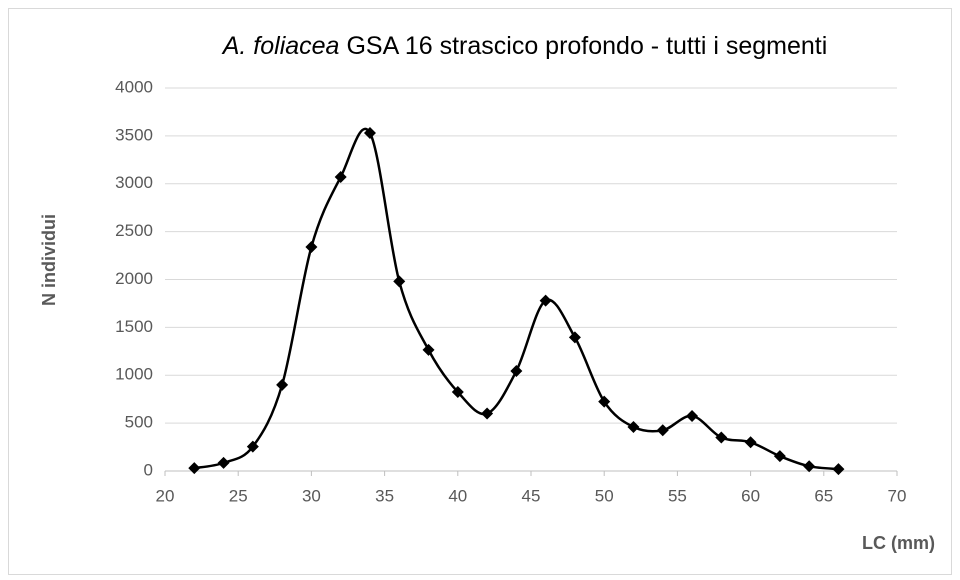 Image resolution: width=960 pixels, height=580 pixels. What do you see at coordinates (677, 495) in the screenshot?
I see `x-tick-label: 55` at bounding box center [677, 495].